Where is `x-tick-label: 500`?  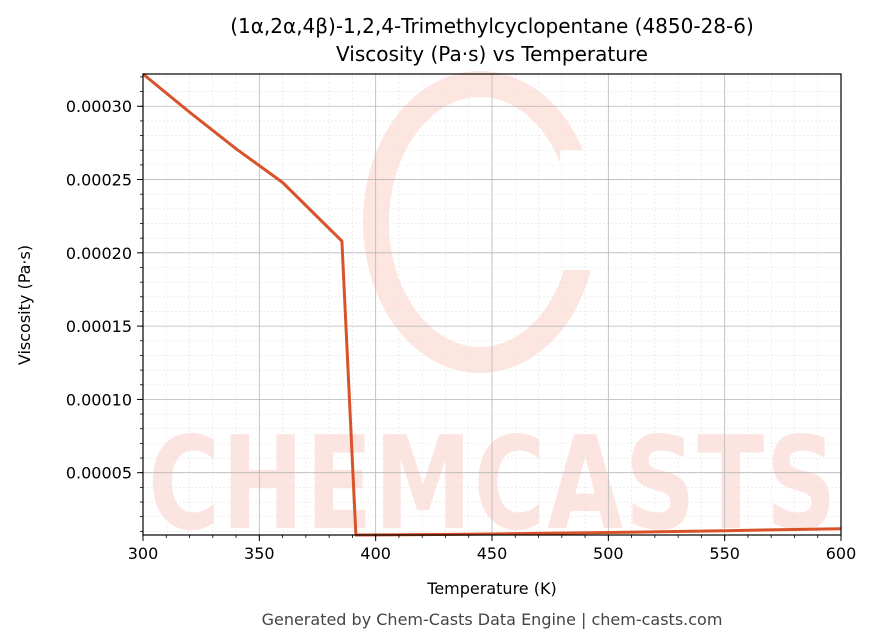 x-tick-label: 500 is located at coordinates (608, 553).